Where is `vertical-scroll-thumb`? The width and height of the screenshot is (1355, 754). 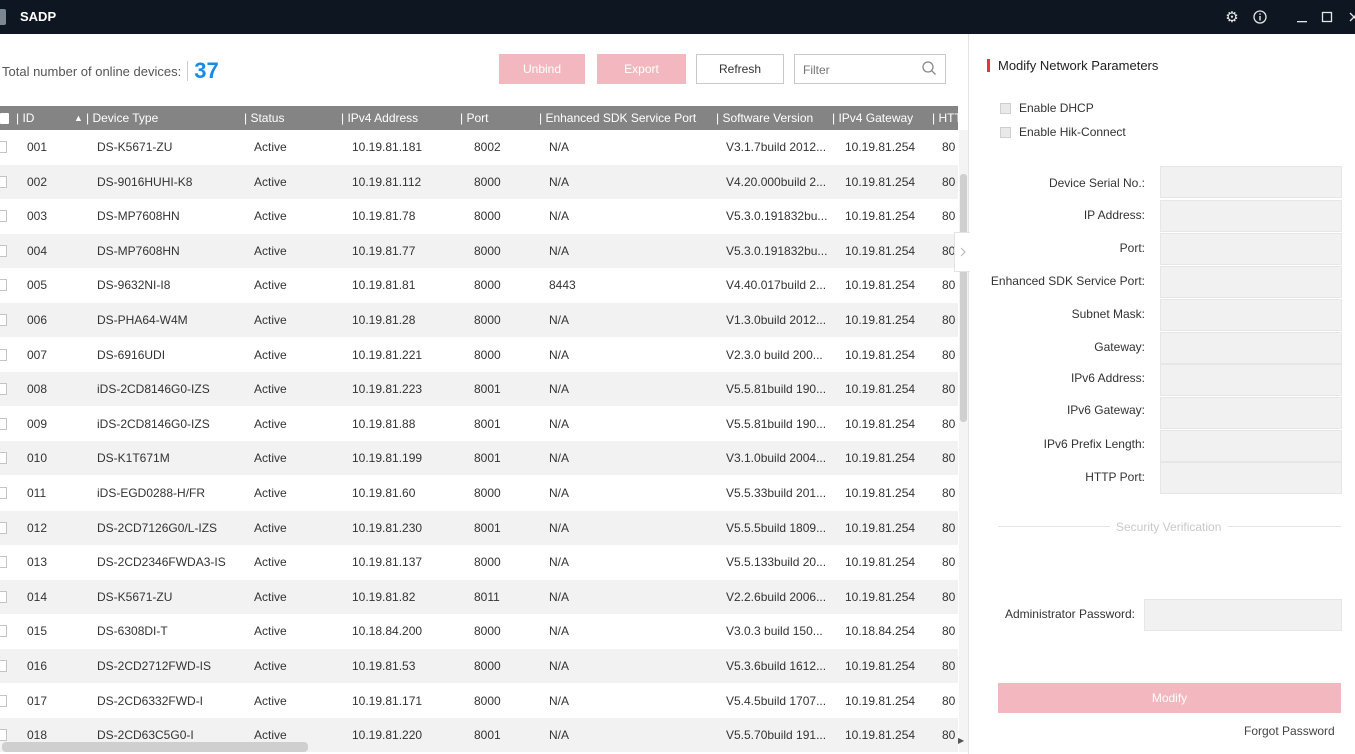 vertical-scroll-thumb is located at coordinates (963, 298).